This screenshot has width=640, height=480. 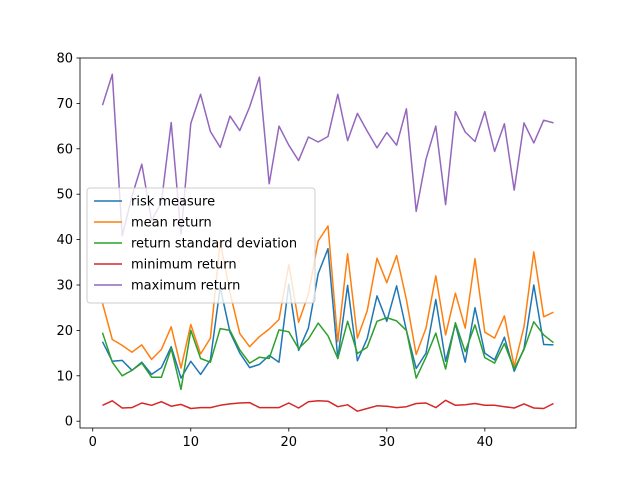 I want to click on y-tick-label: 0, so click(x=69, y=422).